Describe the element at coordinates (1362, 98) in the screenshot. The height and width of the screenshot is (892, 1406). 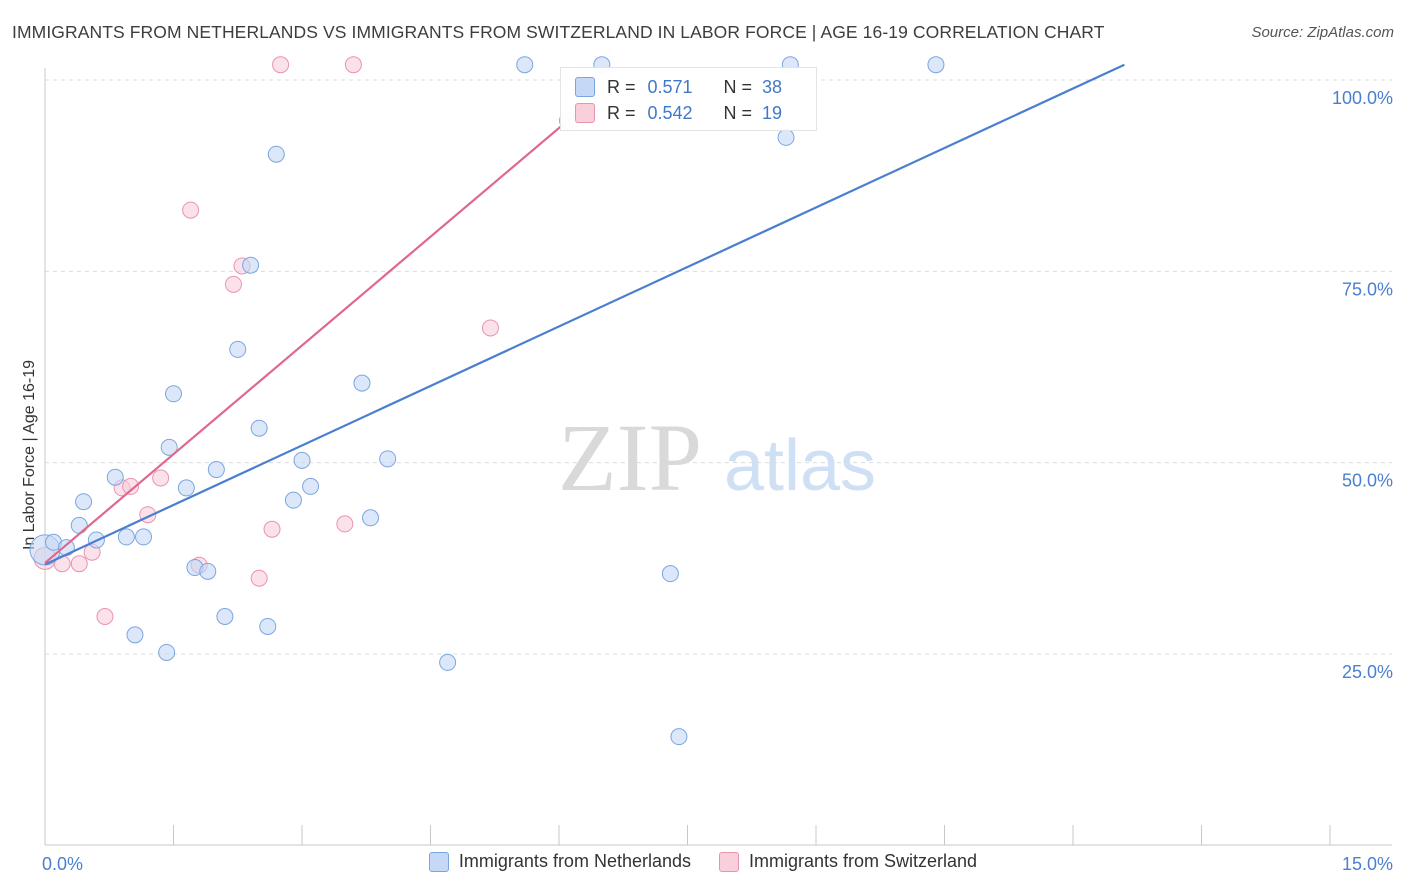
I see `y-tick-label: 100.0%` at that location.